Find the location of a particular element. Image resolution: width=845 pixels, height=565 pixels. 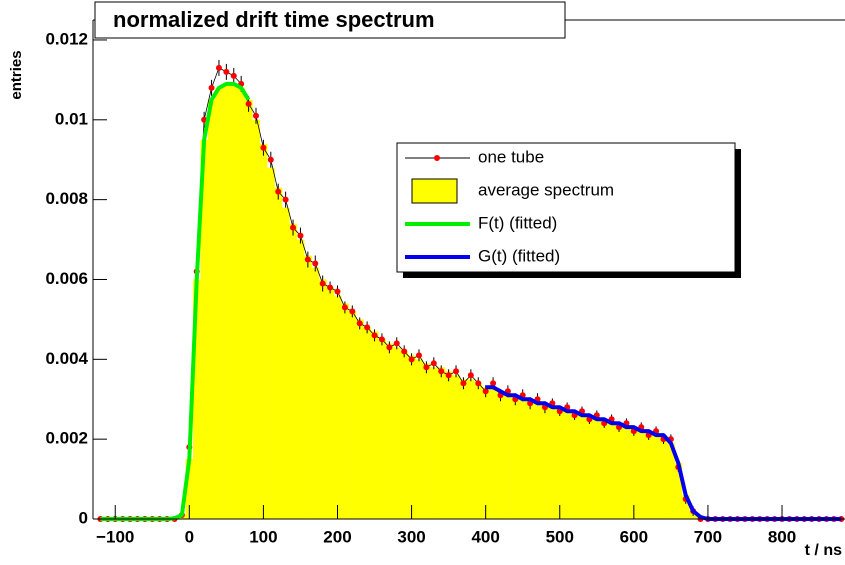

legend-swatch is located at coordinates (434, 191).